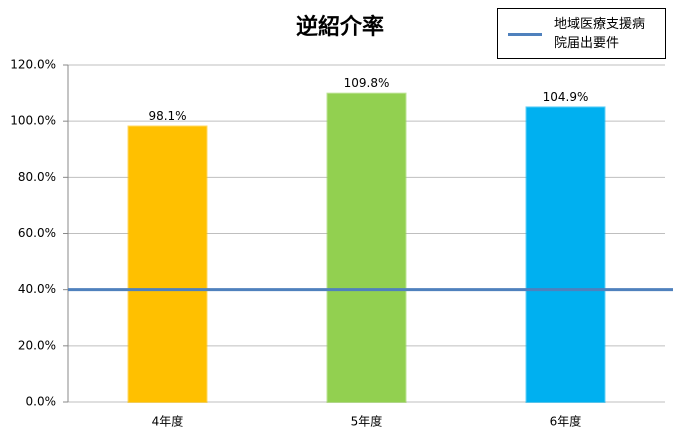  I want to click on value-label: 98.1%, so click(167, 116).